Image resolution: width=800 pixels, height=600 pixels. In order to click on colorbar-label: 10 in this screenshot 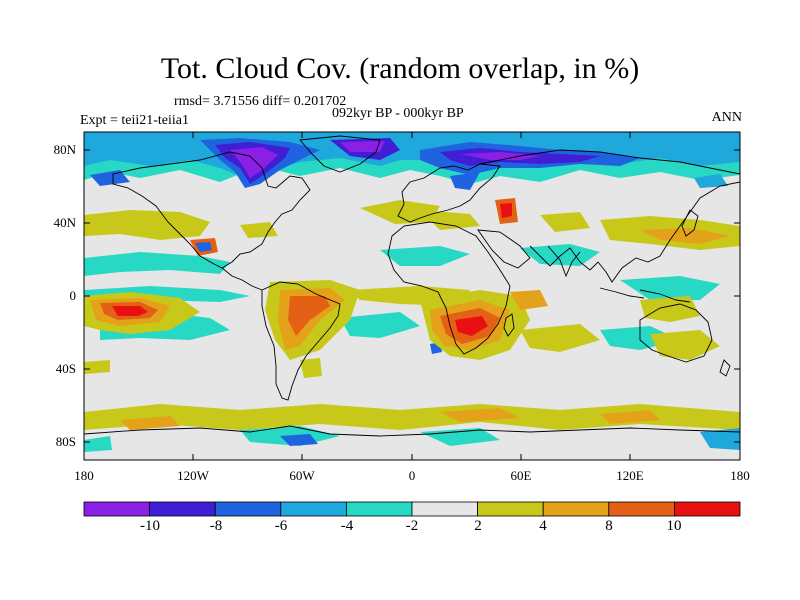, I will do `click(674, 526)`.